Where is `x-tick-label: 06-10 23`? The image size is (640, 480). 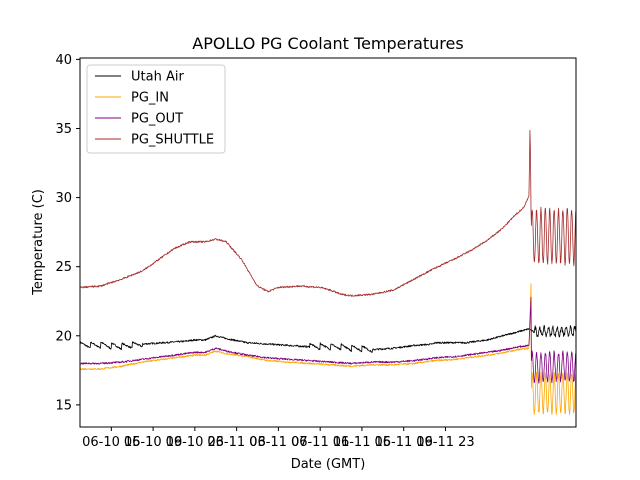 x-tick-label: 06-10 23 is located at coordinates (195, 442).